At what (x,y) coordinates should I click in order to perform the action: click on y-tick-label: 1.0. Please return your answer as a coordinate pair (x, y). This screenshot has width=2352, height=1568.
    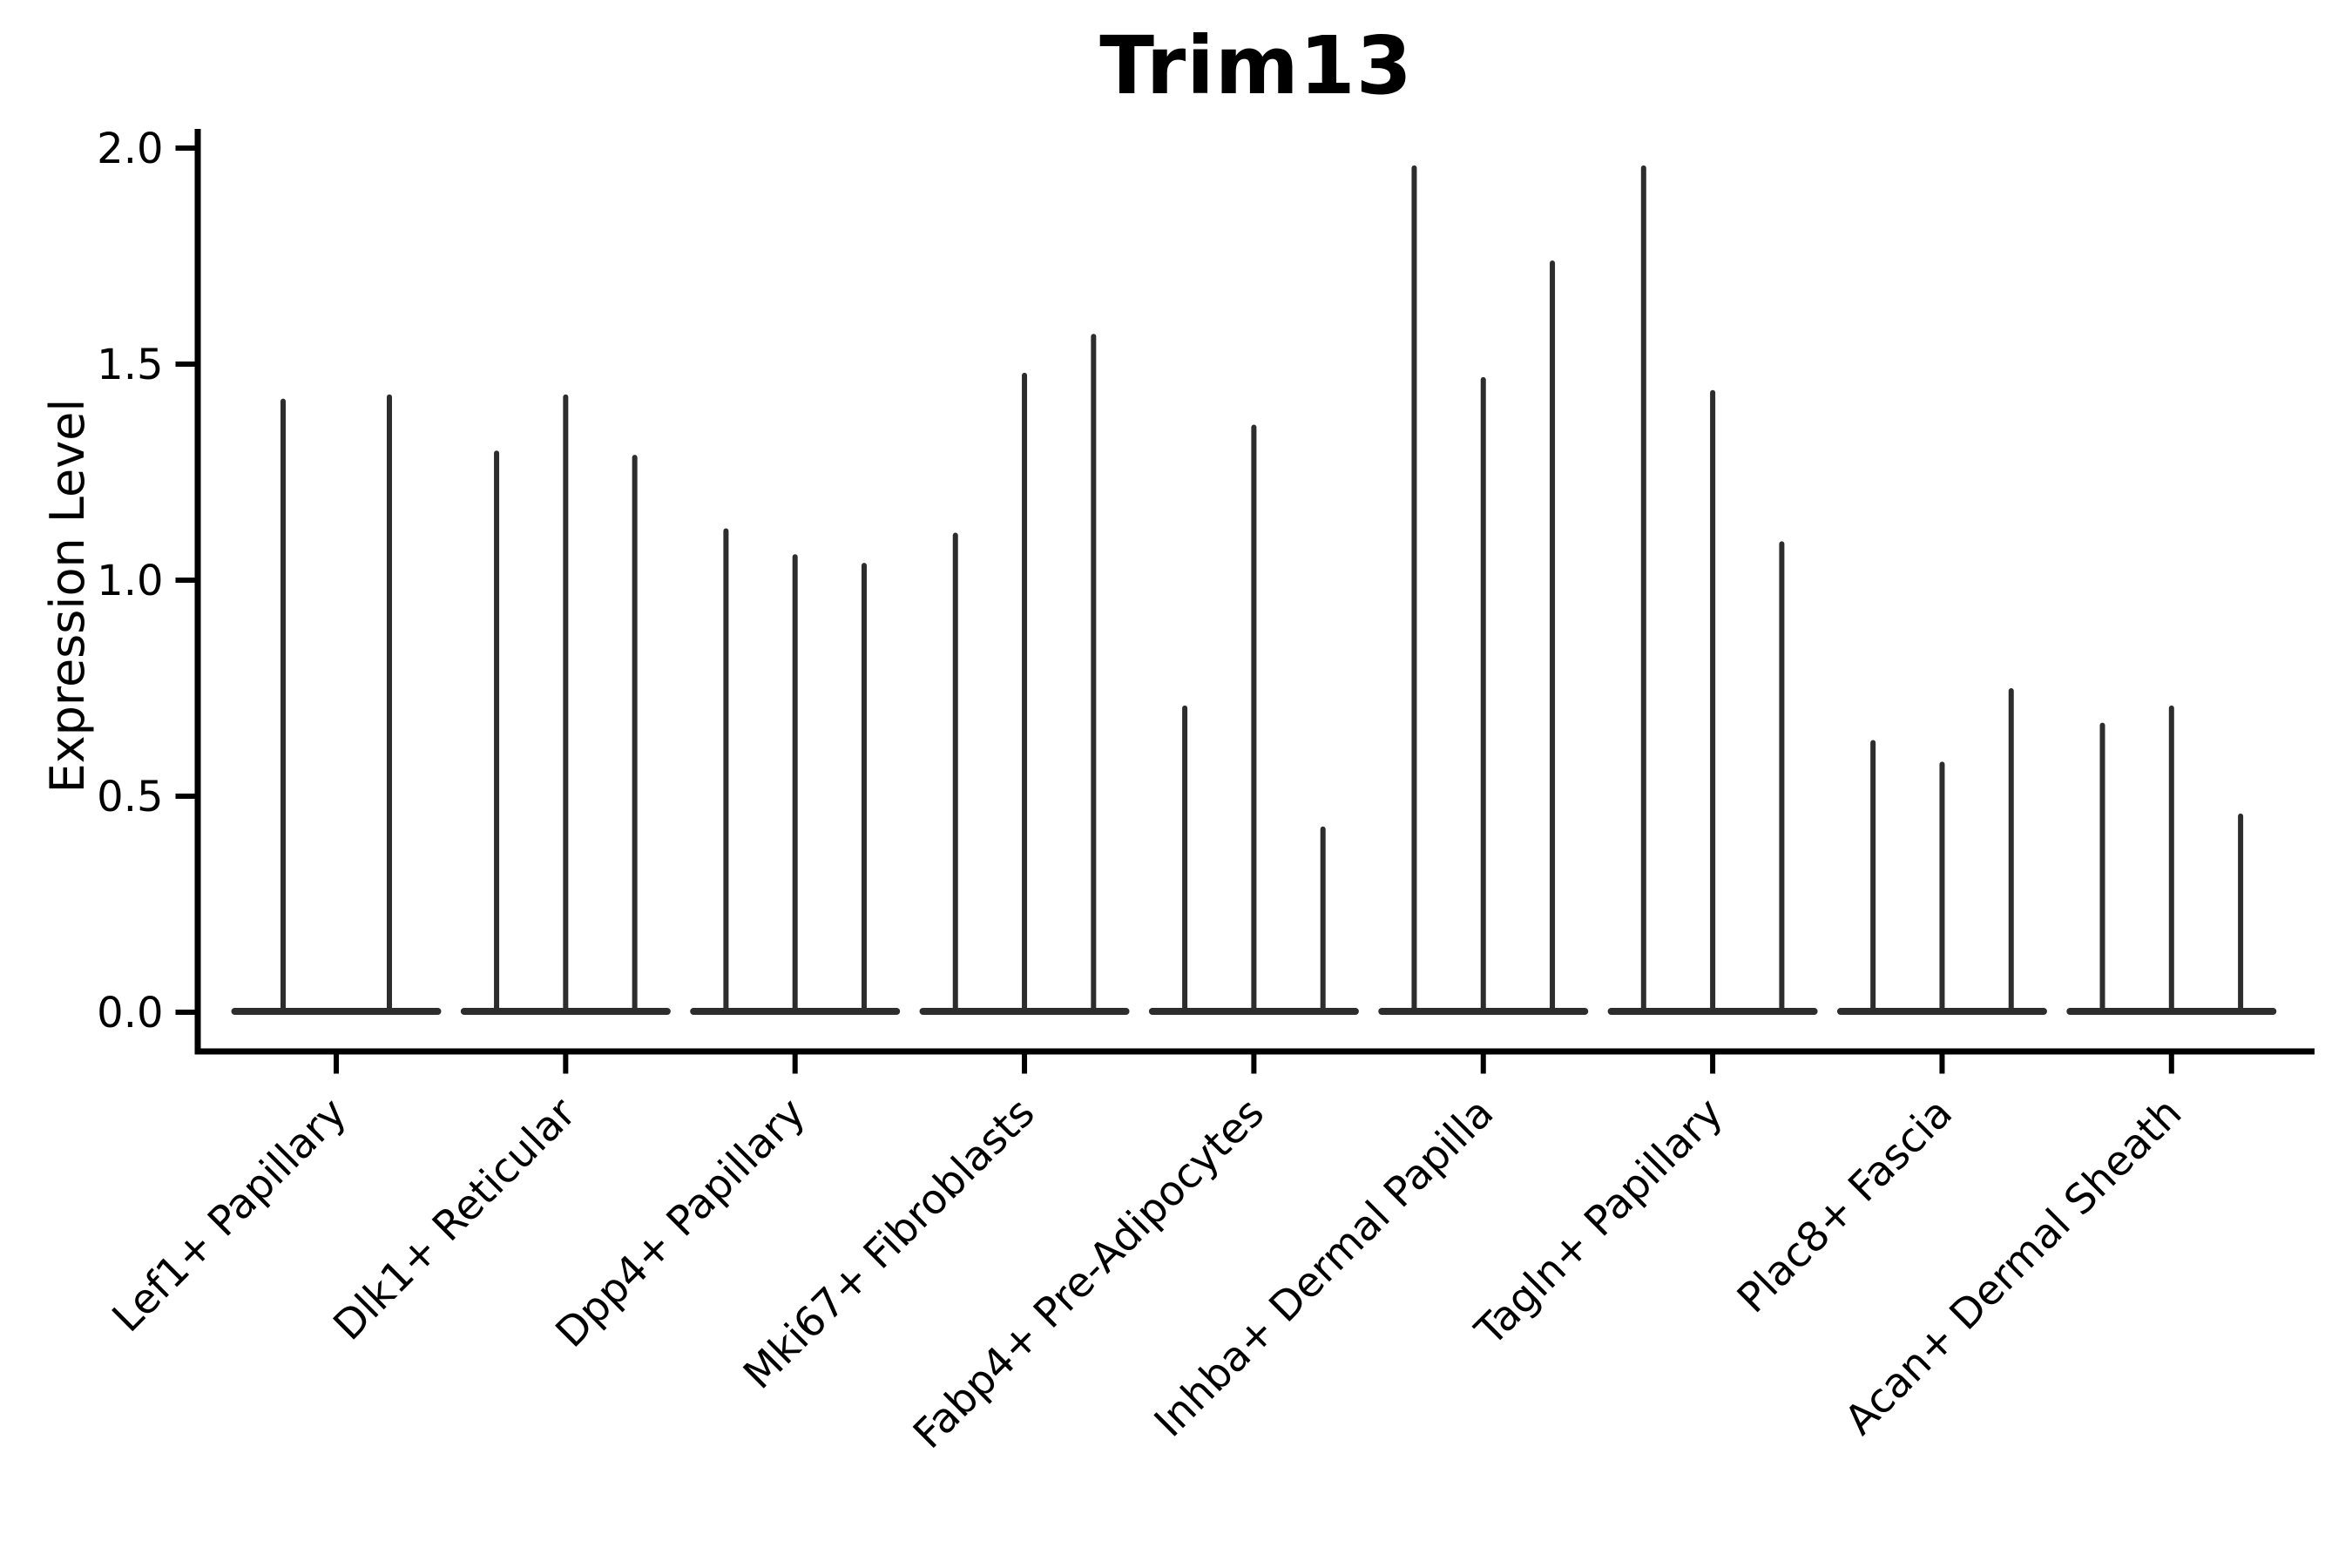
    Looking at the image, I should click on (130, 581).